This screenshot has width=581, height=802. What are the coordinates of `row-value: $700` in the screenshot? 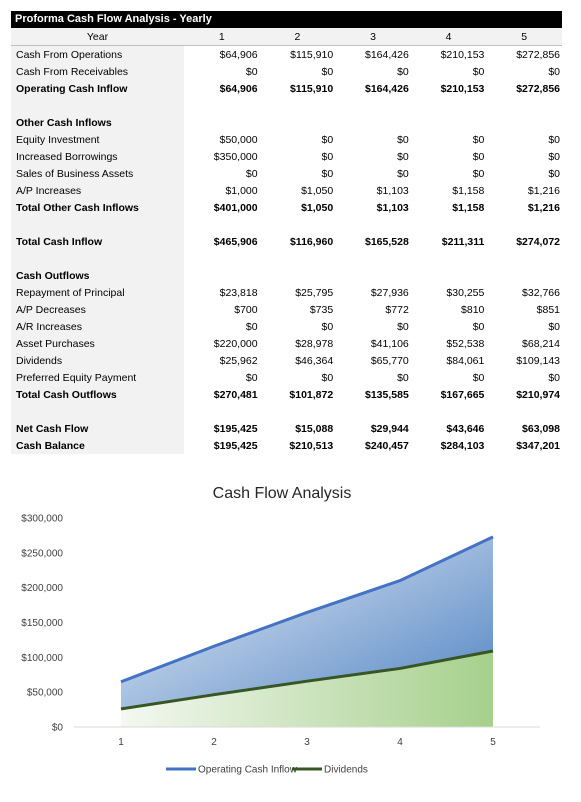 It's located at (246, 309).